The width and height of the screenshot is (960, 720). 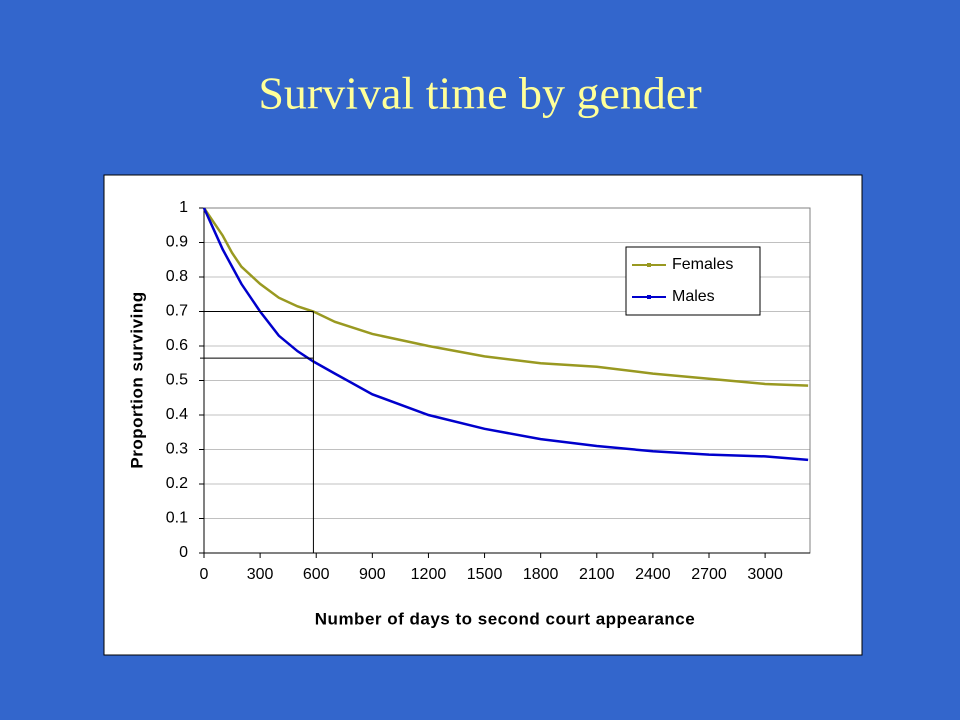 What do you see at coordinates (702, 264) in the screenshot?
I see `legend-label: Females` at bounding box center [702, 264].